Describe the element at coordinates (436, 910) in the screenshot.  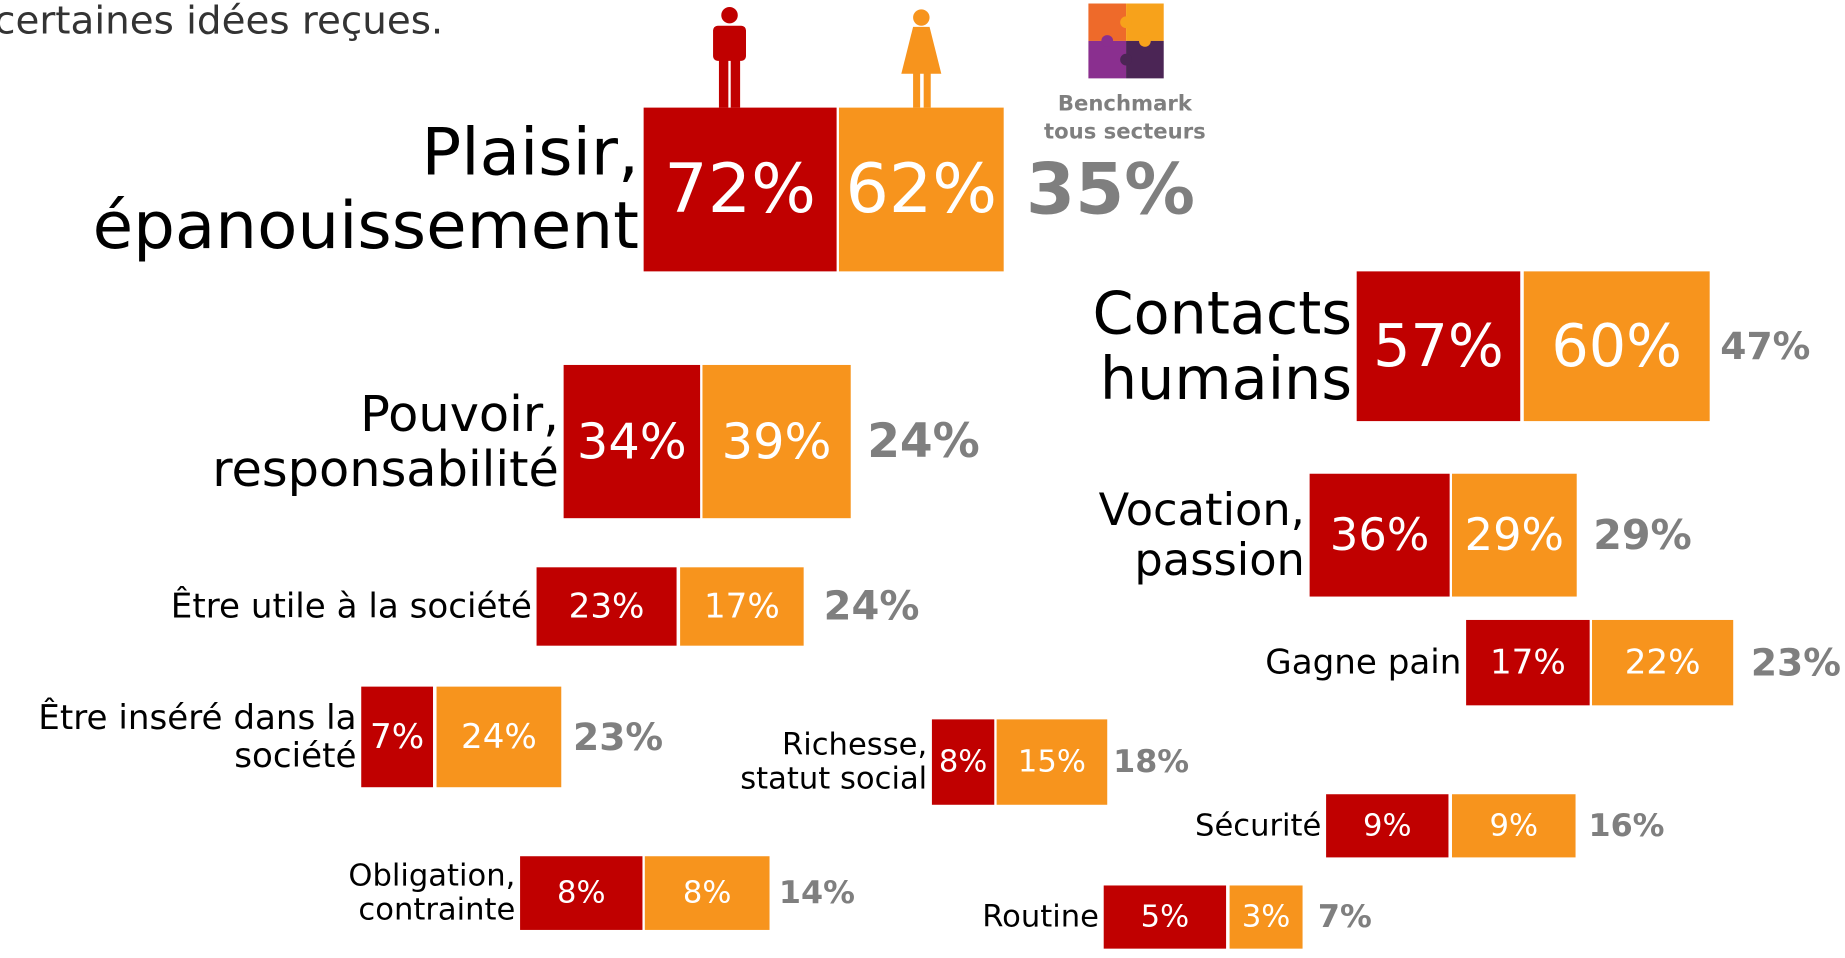
I see `item-label: contrainte` at that location.